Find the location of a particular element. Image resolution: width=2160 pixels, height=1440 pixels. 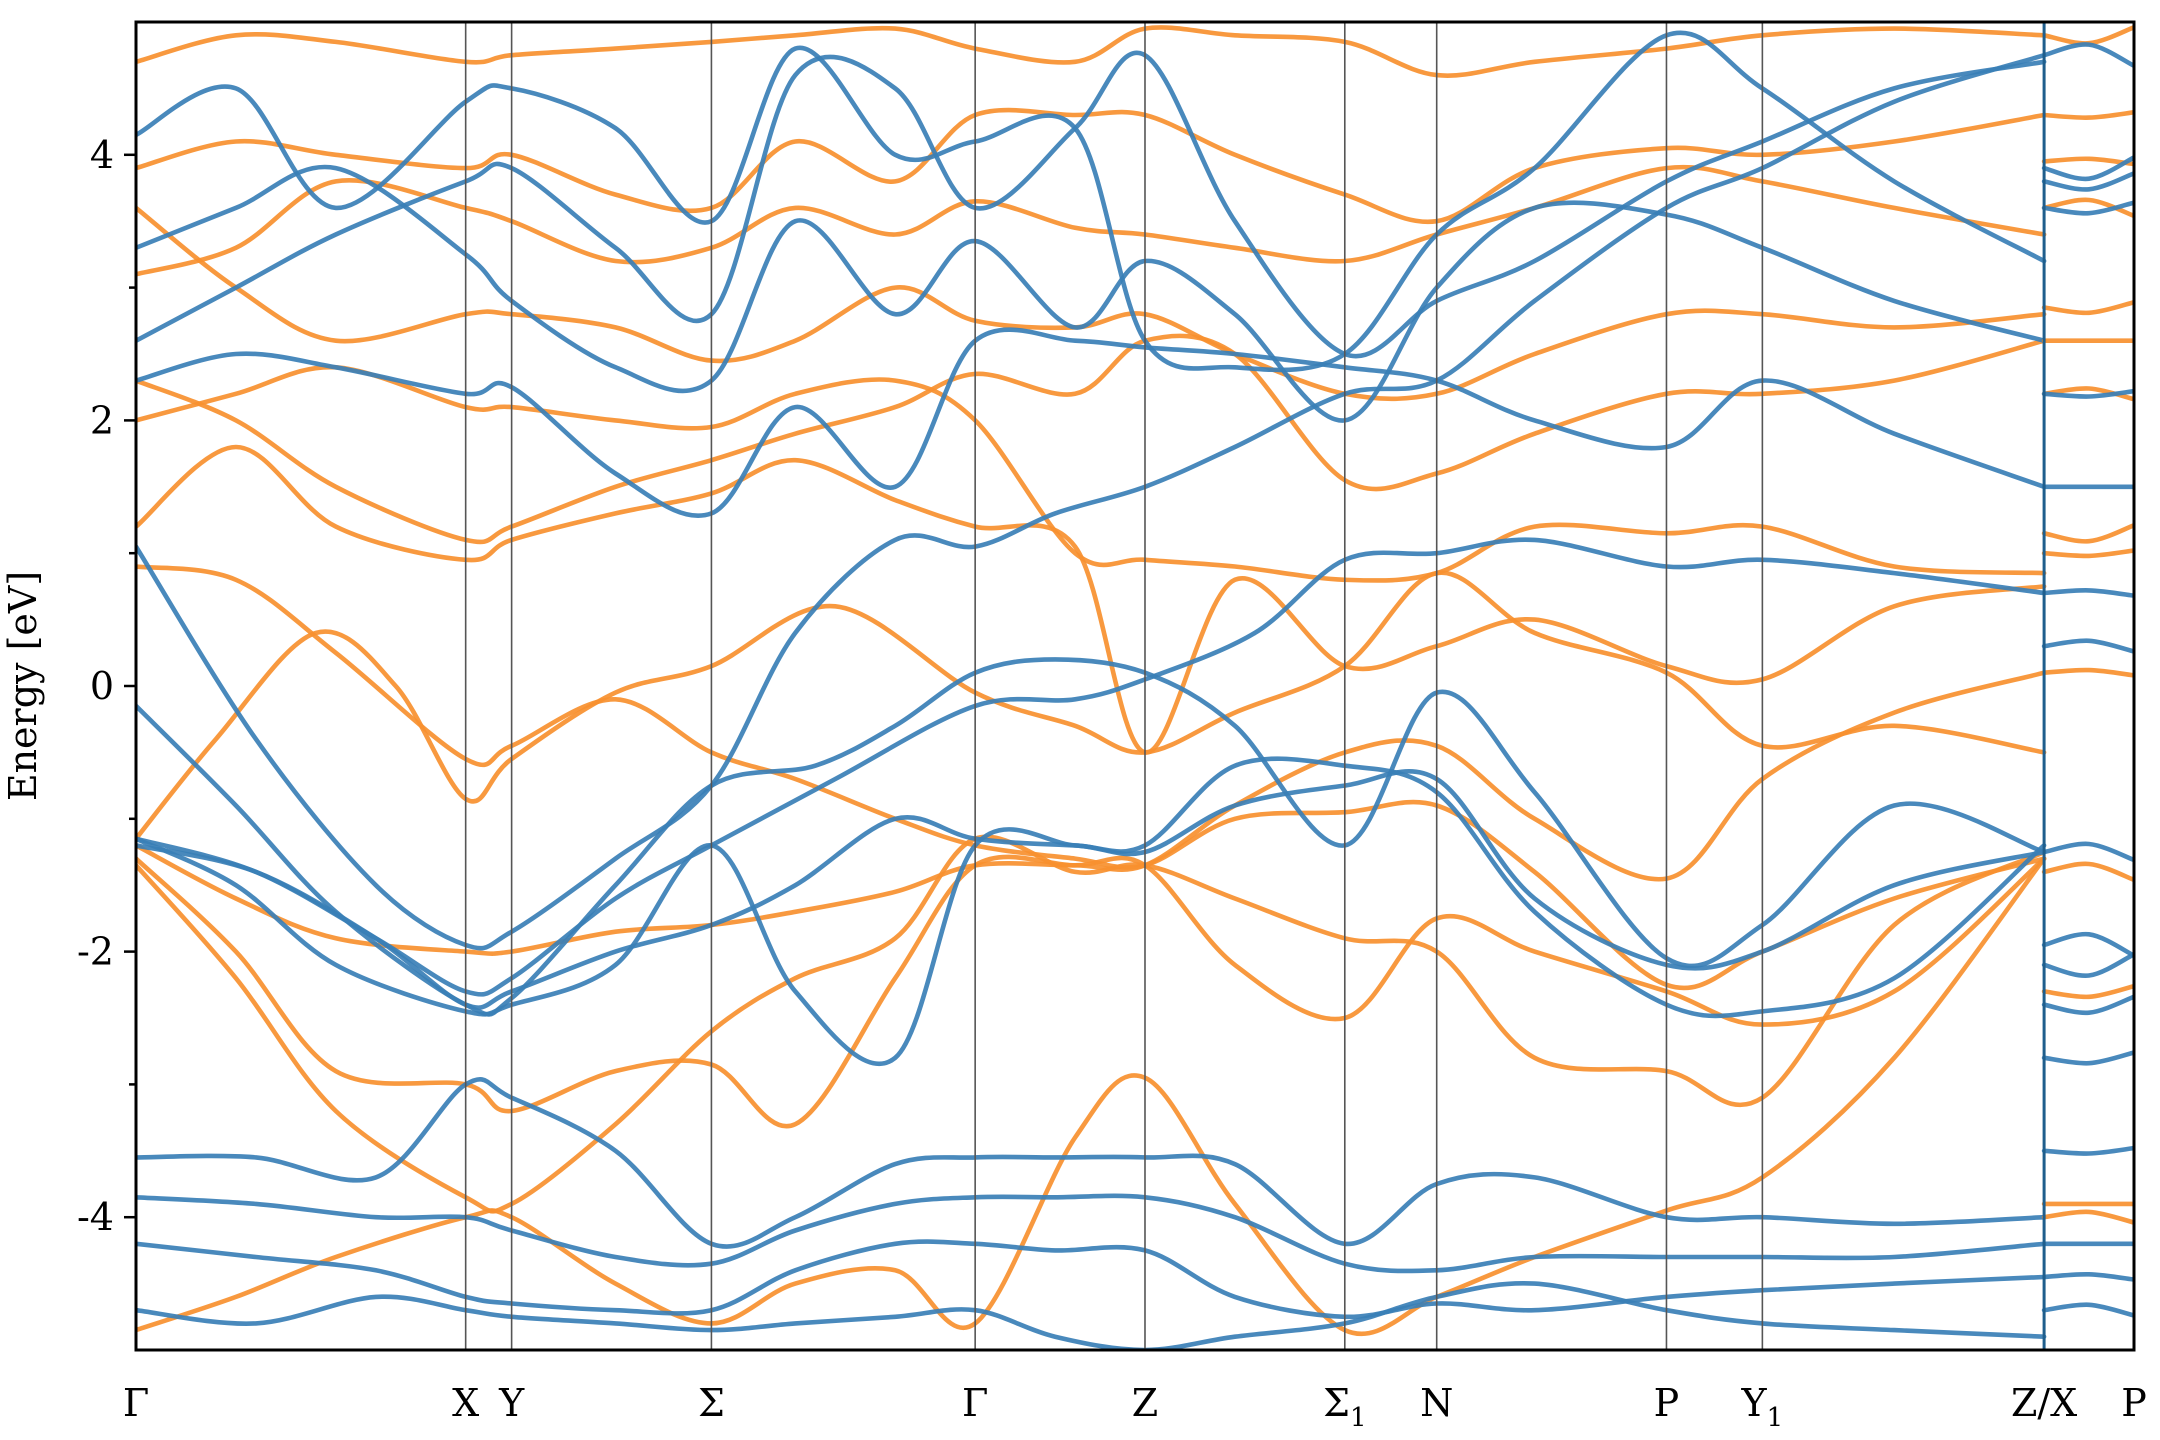

kpoint-label-5: Γ is located at coordinates (975, 1403).